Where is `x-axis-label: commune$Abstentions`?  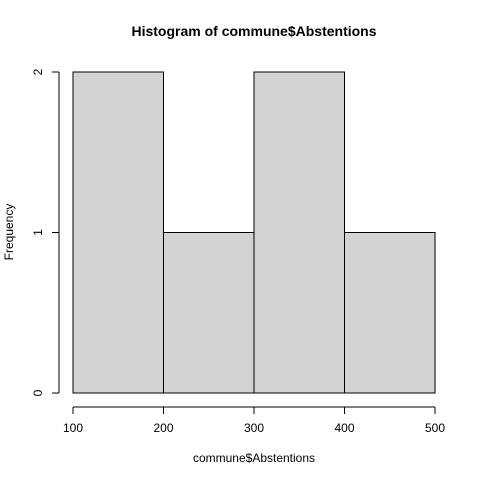
x-axis-label: commune$Abstentions is located at coordinates (254, 458).